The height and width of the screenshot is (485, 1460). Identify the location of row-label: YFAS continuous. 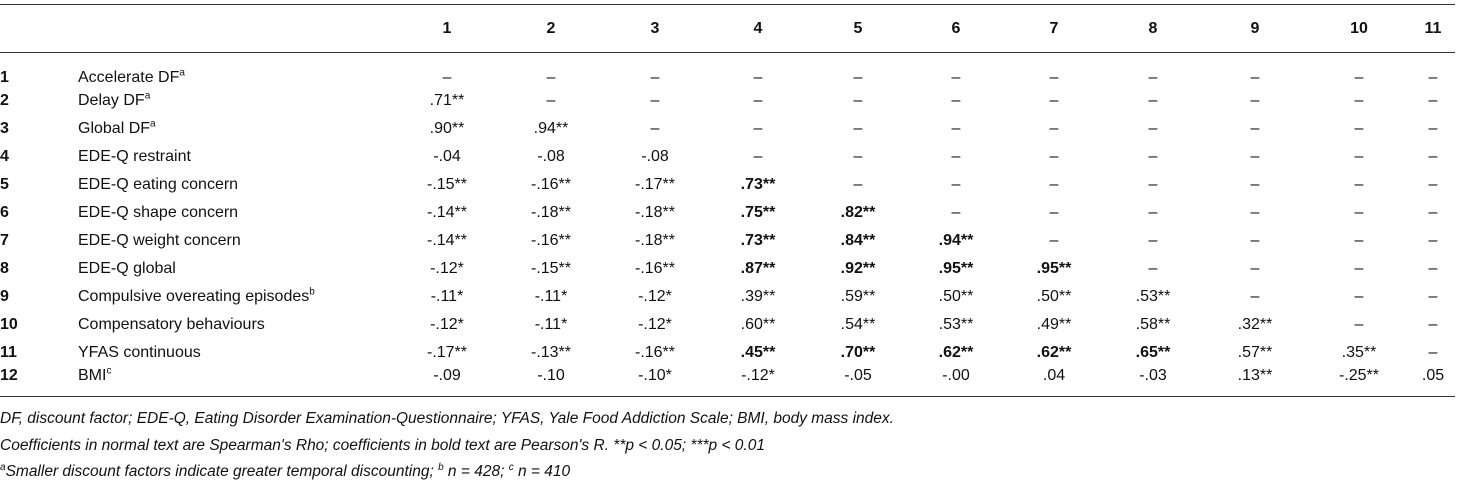
(236, 353).